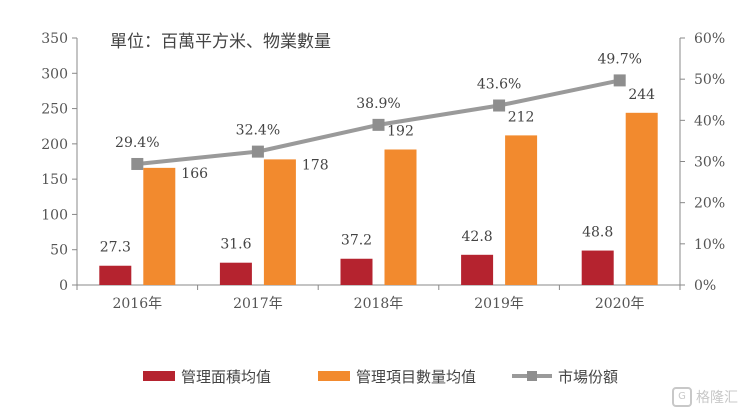 The image size is (746, 411). What do you see at coordinates (54, 110) in the screenshot?
I see `y-left-tick-label: 250` at bounding box center [54, 110].